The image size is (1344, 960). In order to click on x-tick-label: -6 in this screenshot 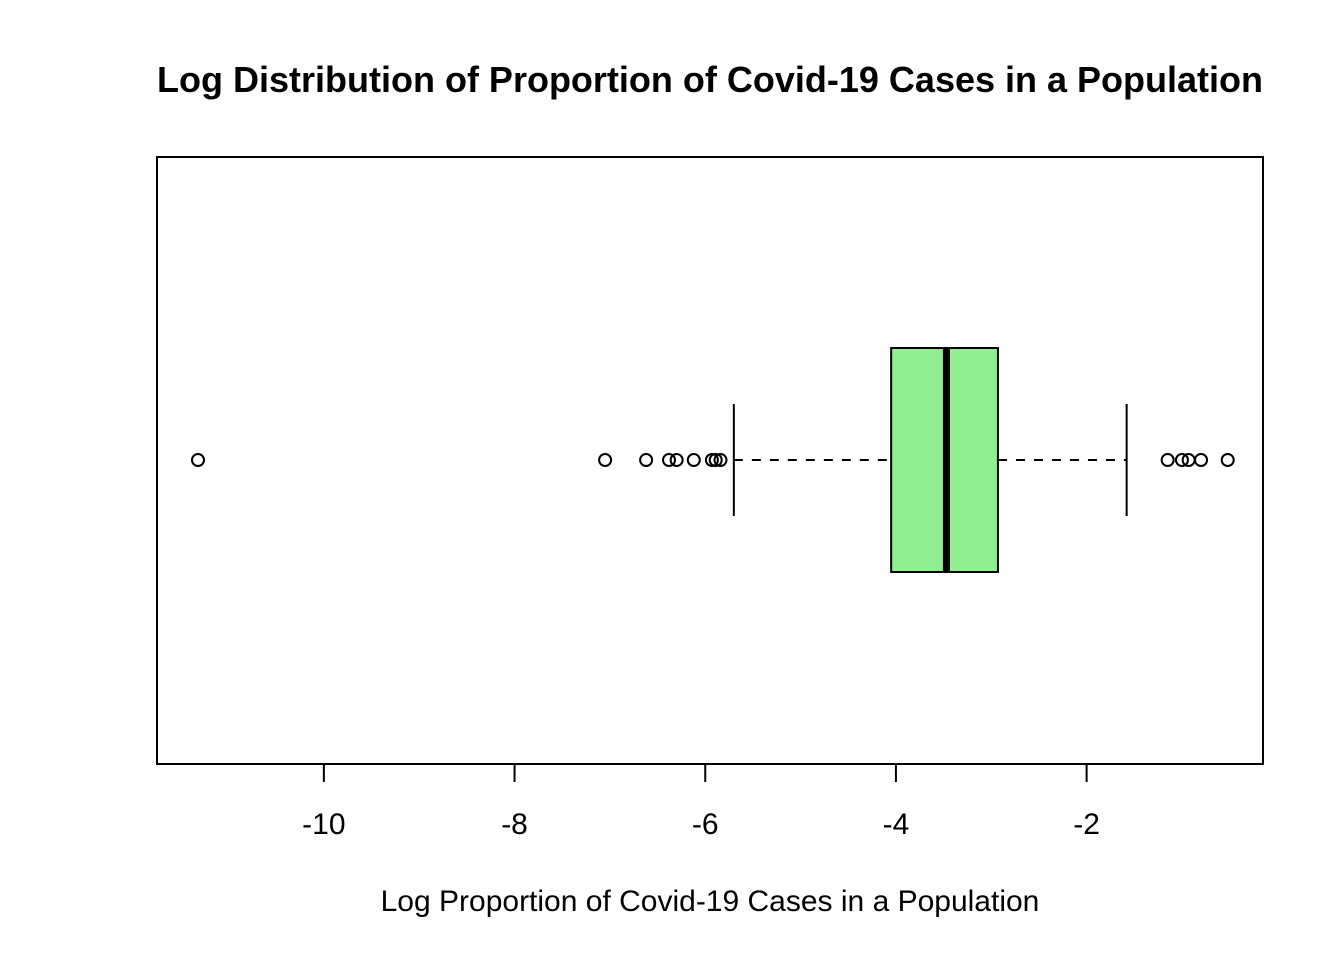, I will do `click(705, 824)`.